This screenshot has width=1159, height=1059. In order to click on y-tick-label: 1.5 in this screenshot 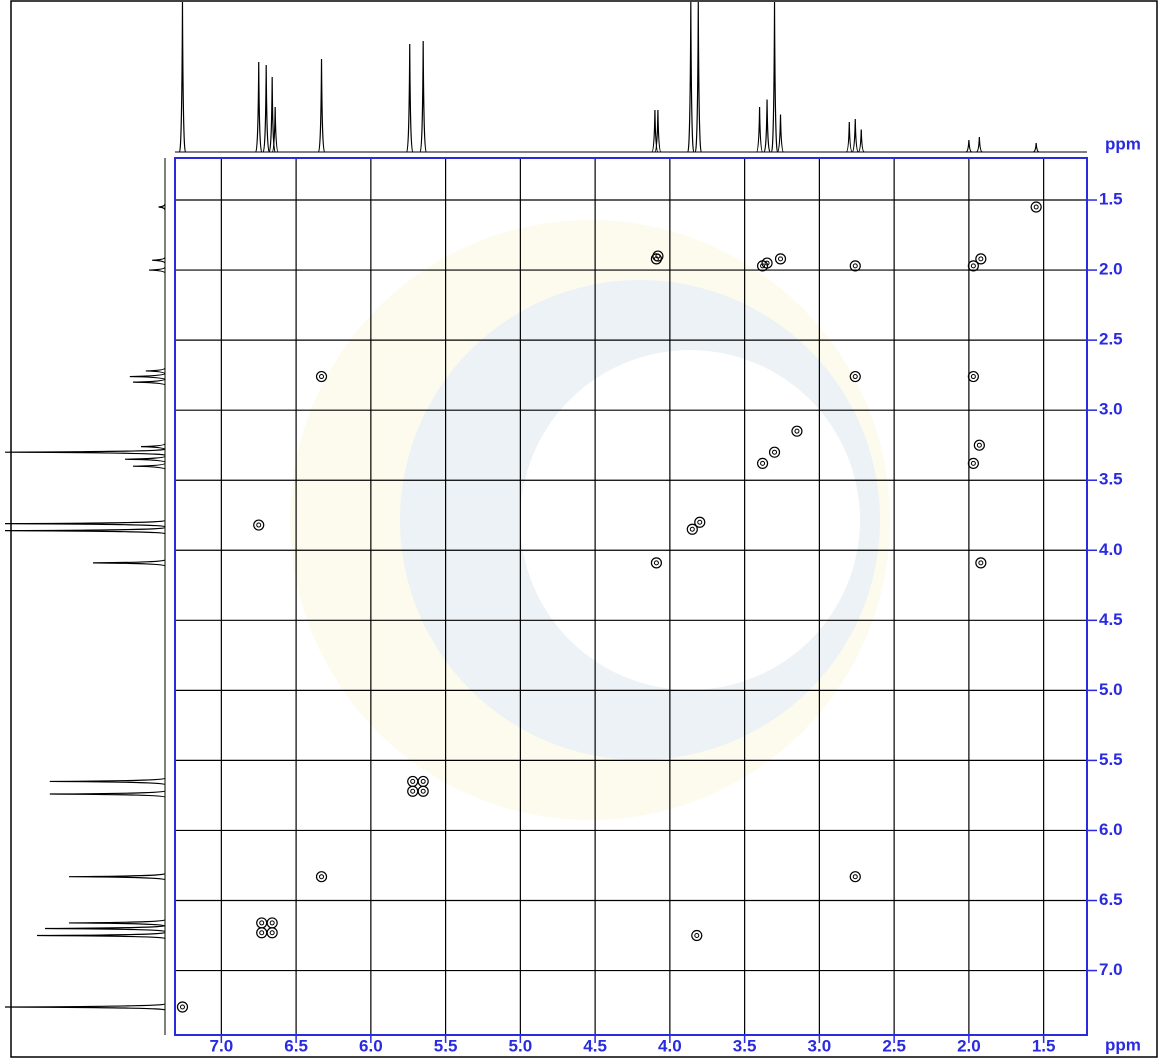, I will do `click(1111, 199)`.